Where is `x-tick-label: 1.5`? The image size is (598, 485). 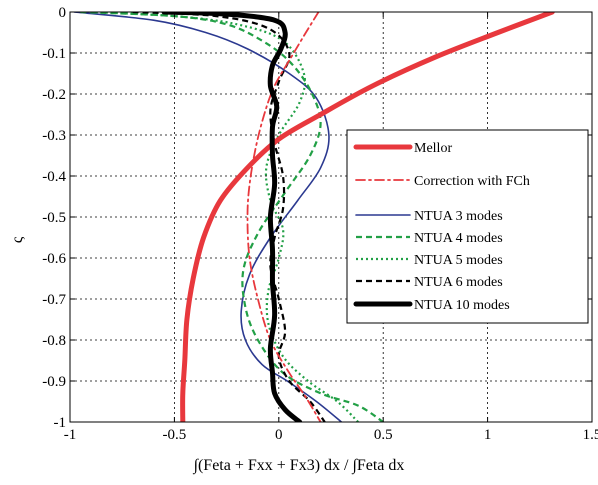 x-tick-label: 1.5 is located at coordinates (590, 435).